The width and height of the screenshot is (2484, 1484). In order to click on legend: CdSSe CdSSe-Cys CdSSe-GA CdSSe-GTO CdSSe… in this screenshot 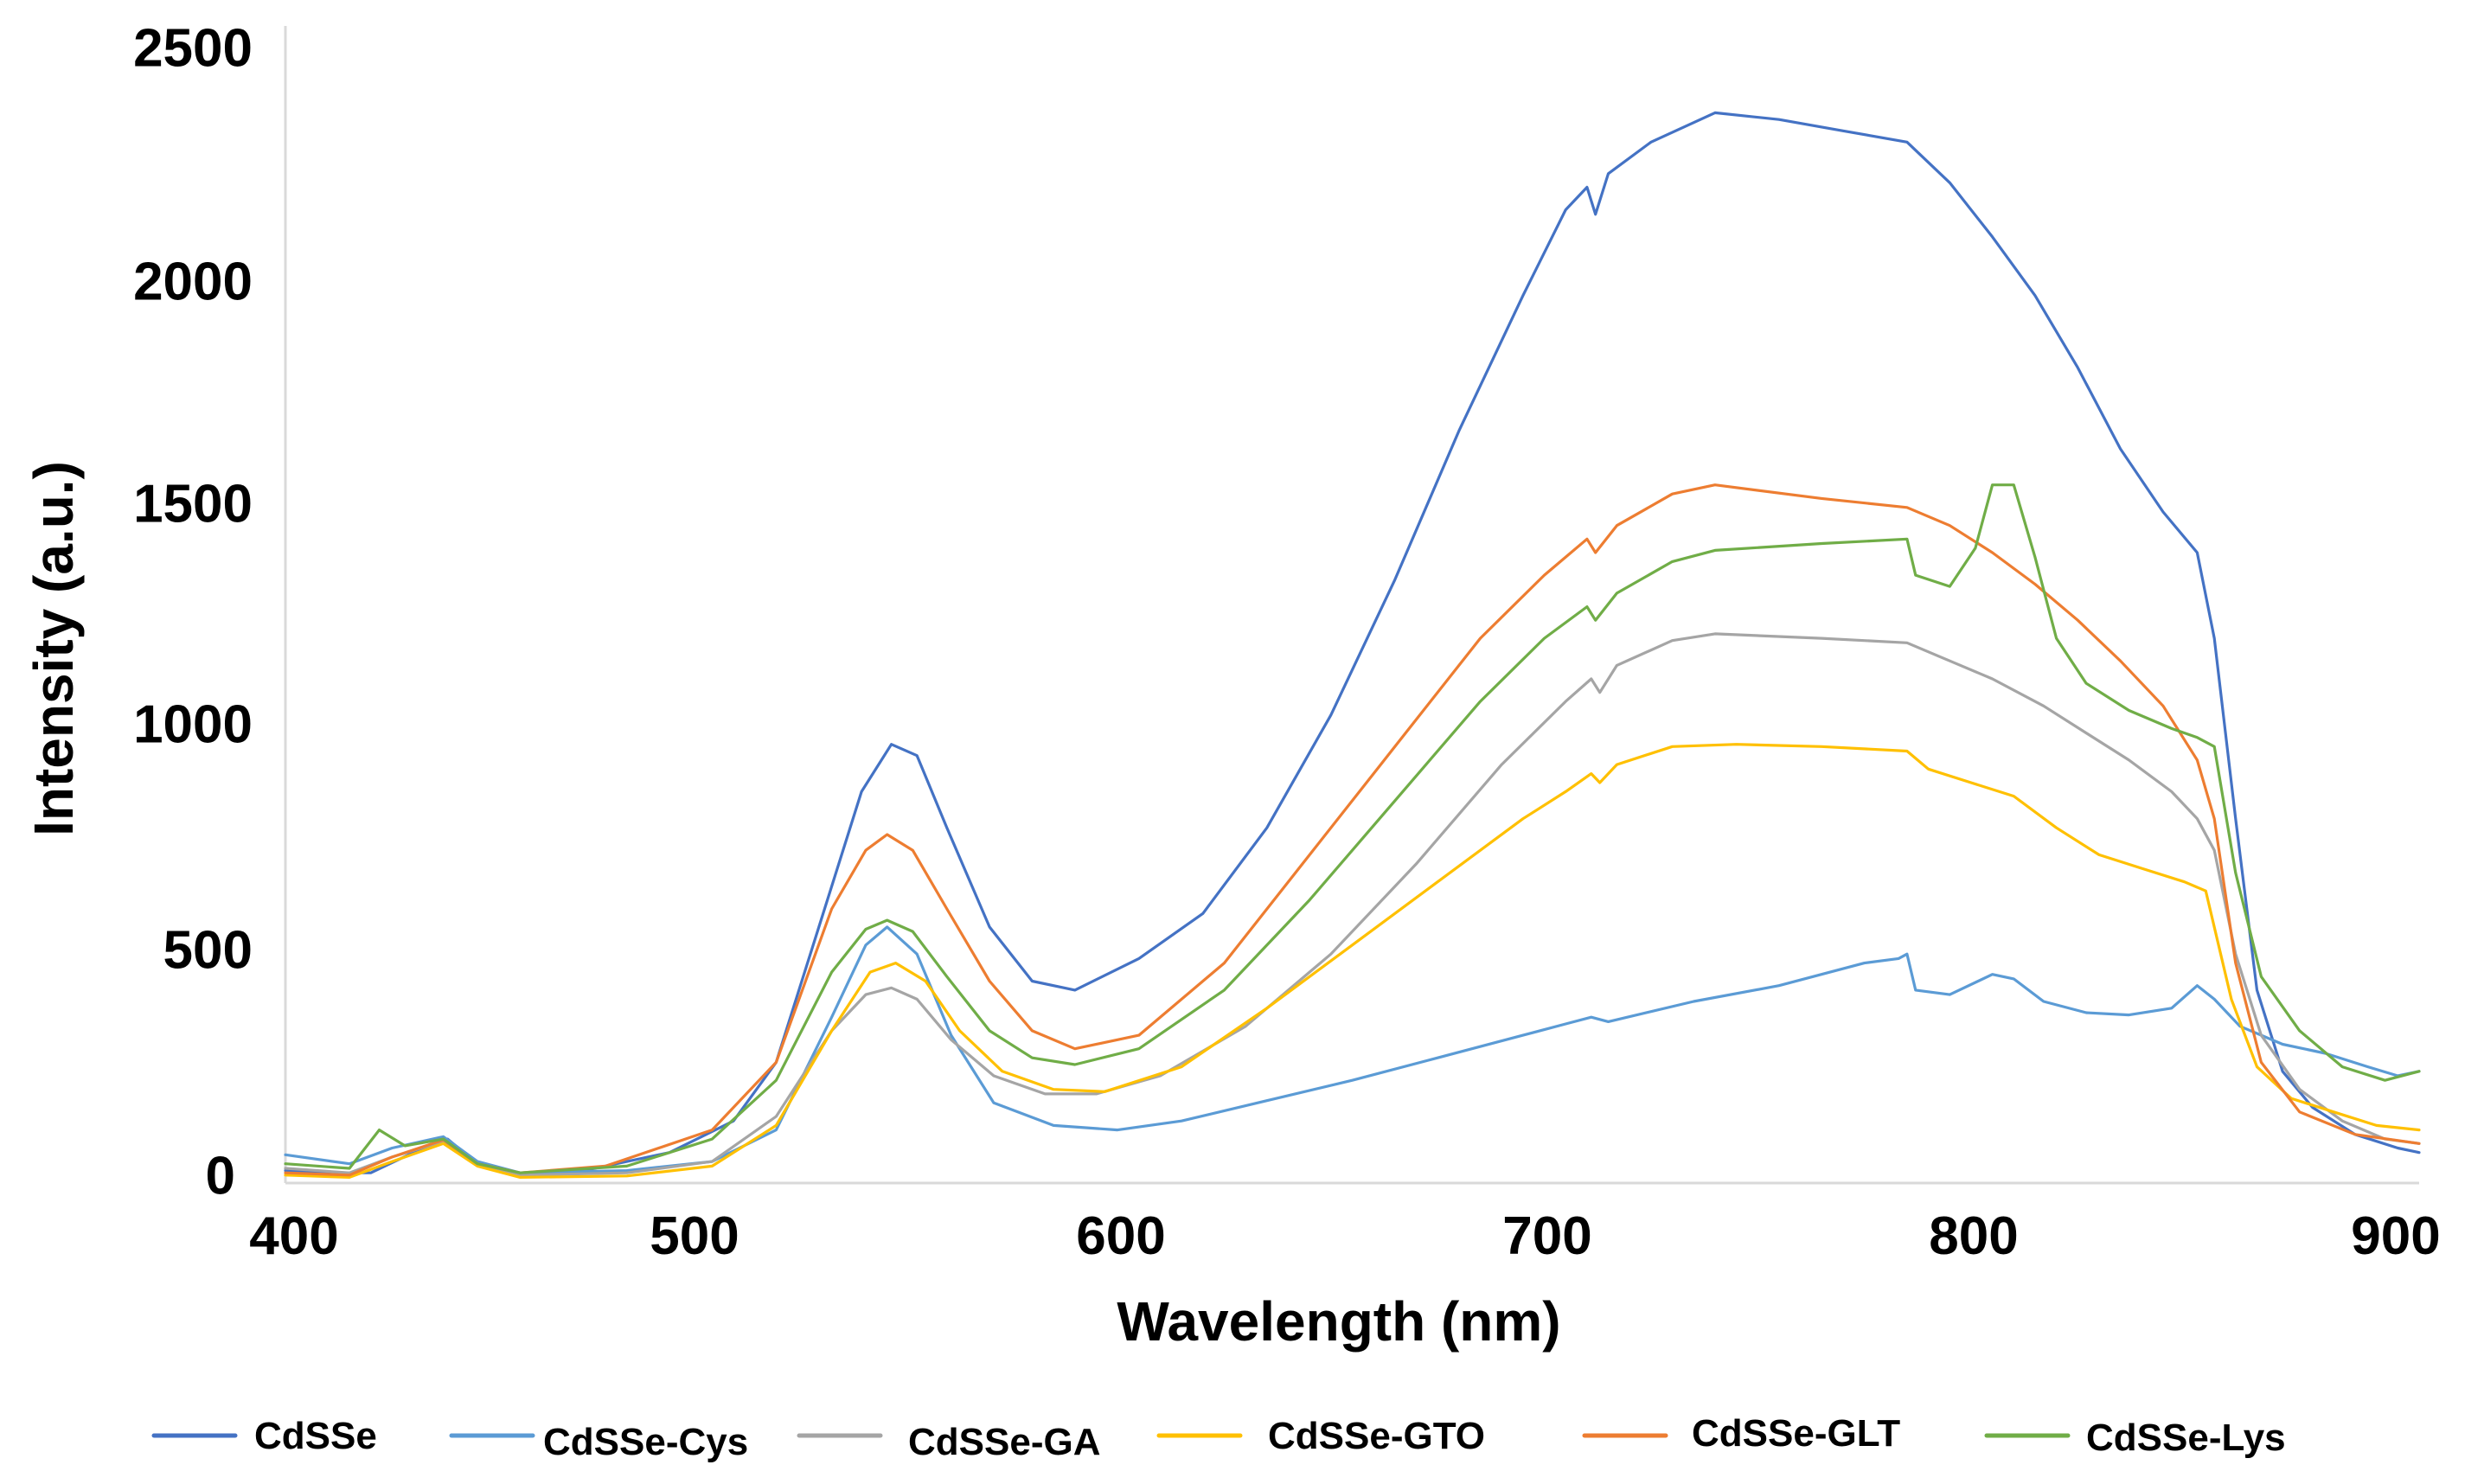, I will do `click(1218, 1437)`.